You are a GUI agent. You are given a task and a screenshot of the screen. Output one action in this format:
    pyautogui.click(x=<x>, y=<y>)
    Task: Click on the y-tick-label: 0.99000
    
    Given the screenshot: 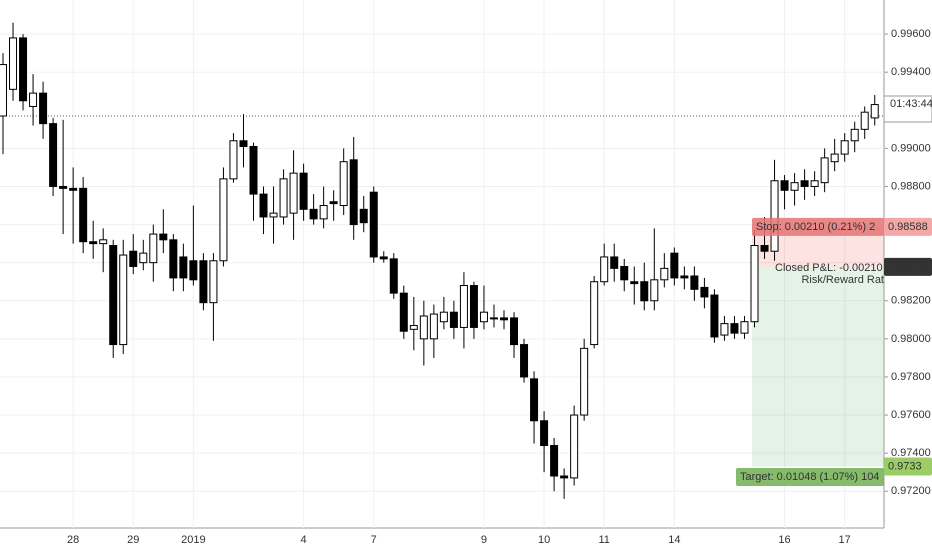 What is the action you would take?
    pyautogui.click(x=911, y=148)
    